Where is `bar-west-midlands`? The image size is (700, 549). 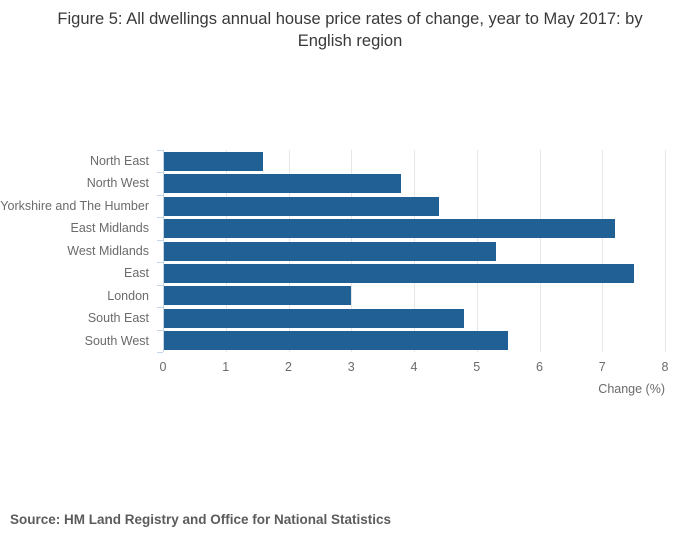 bar-west-midlands is located at coordinates (329, 251).